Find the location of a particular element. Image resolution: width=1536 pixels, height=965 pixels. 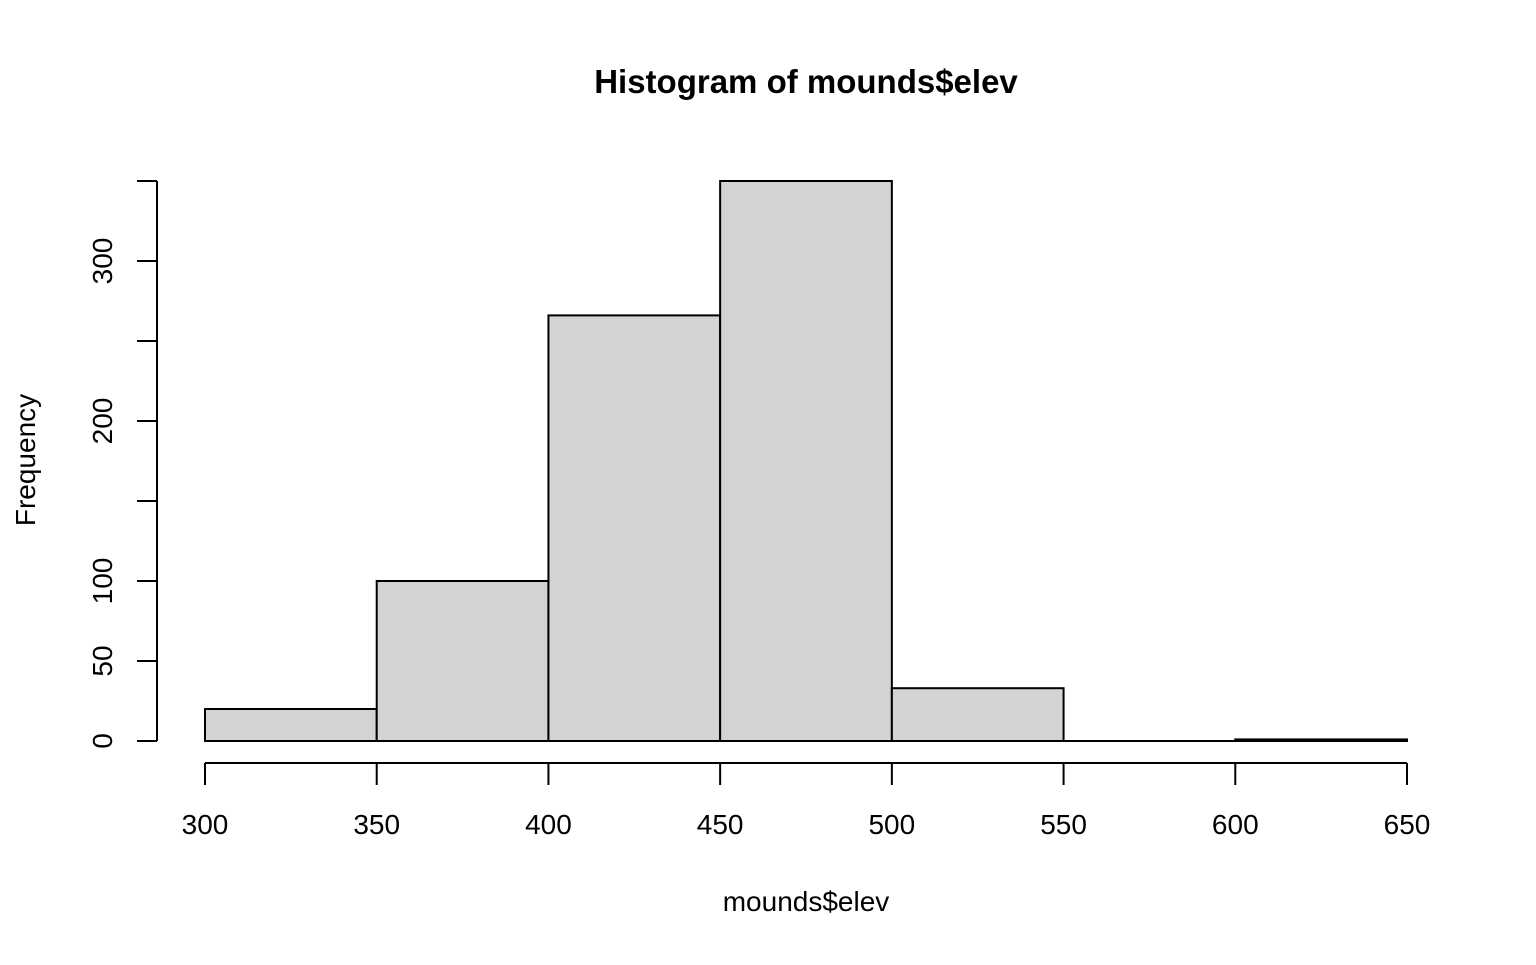

y-tick-label-4: 200 is located at coordinates (102, 421).